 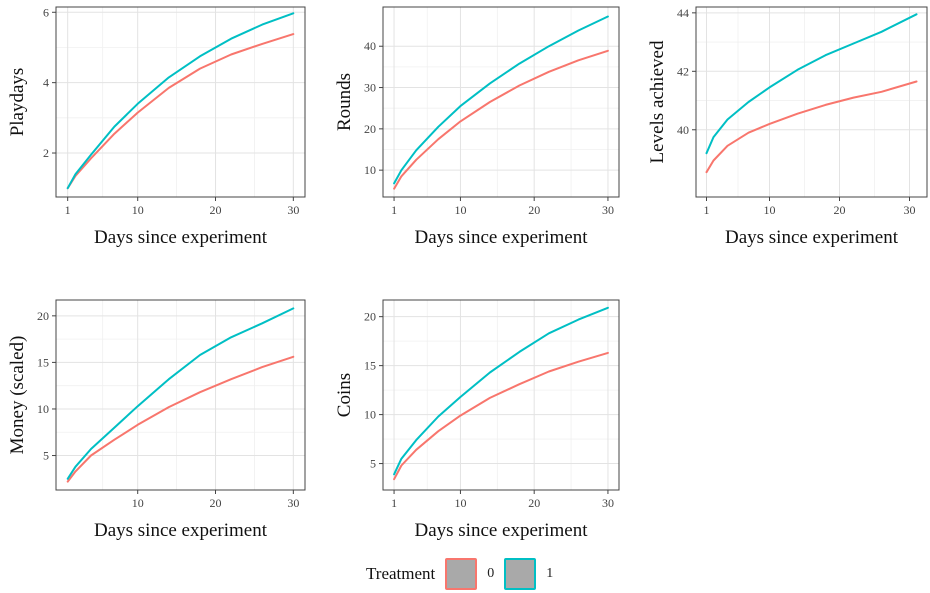 I want to click on panel-1: 2 4 6 1 10 20 30 Days since experiment Playdays, so click(x=156, y=126).